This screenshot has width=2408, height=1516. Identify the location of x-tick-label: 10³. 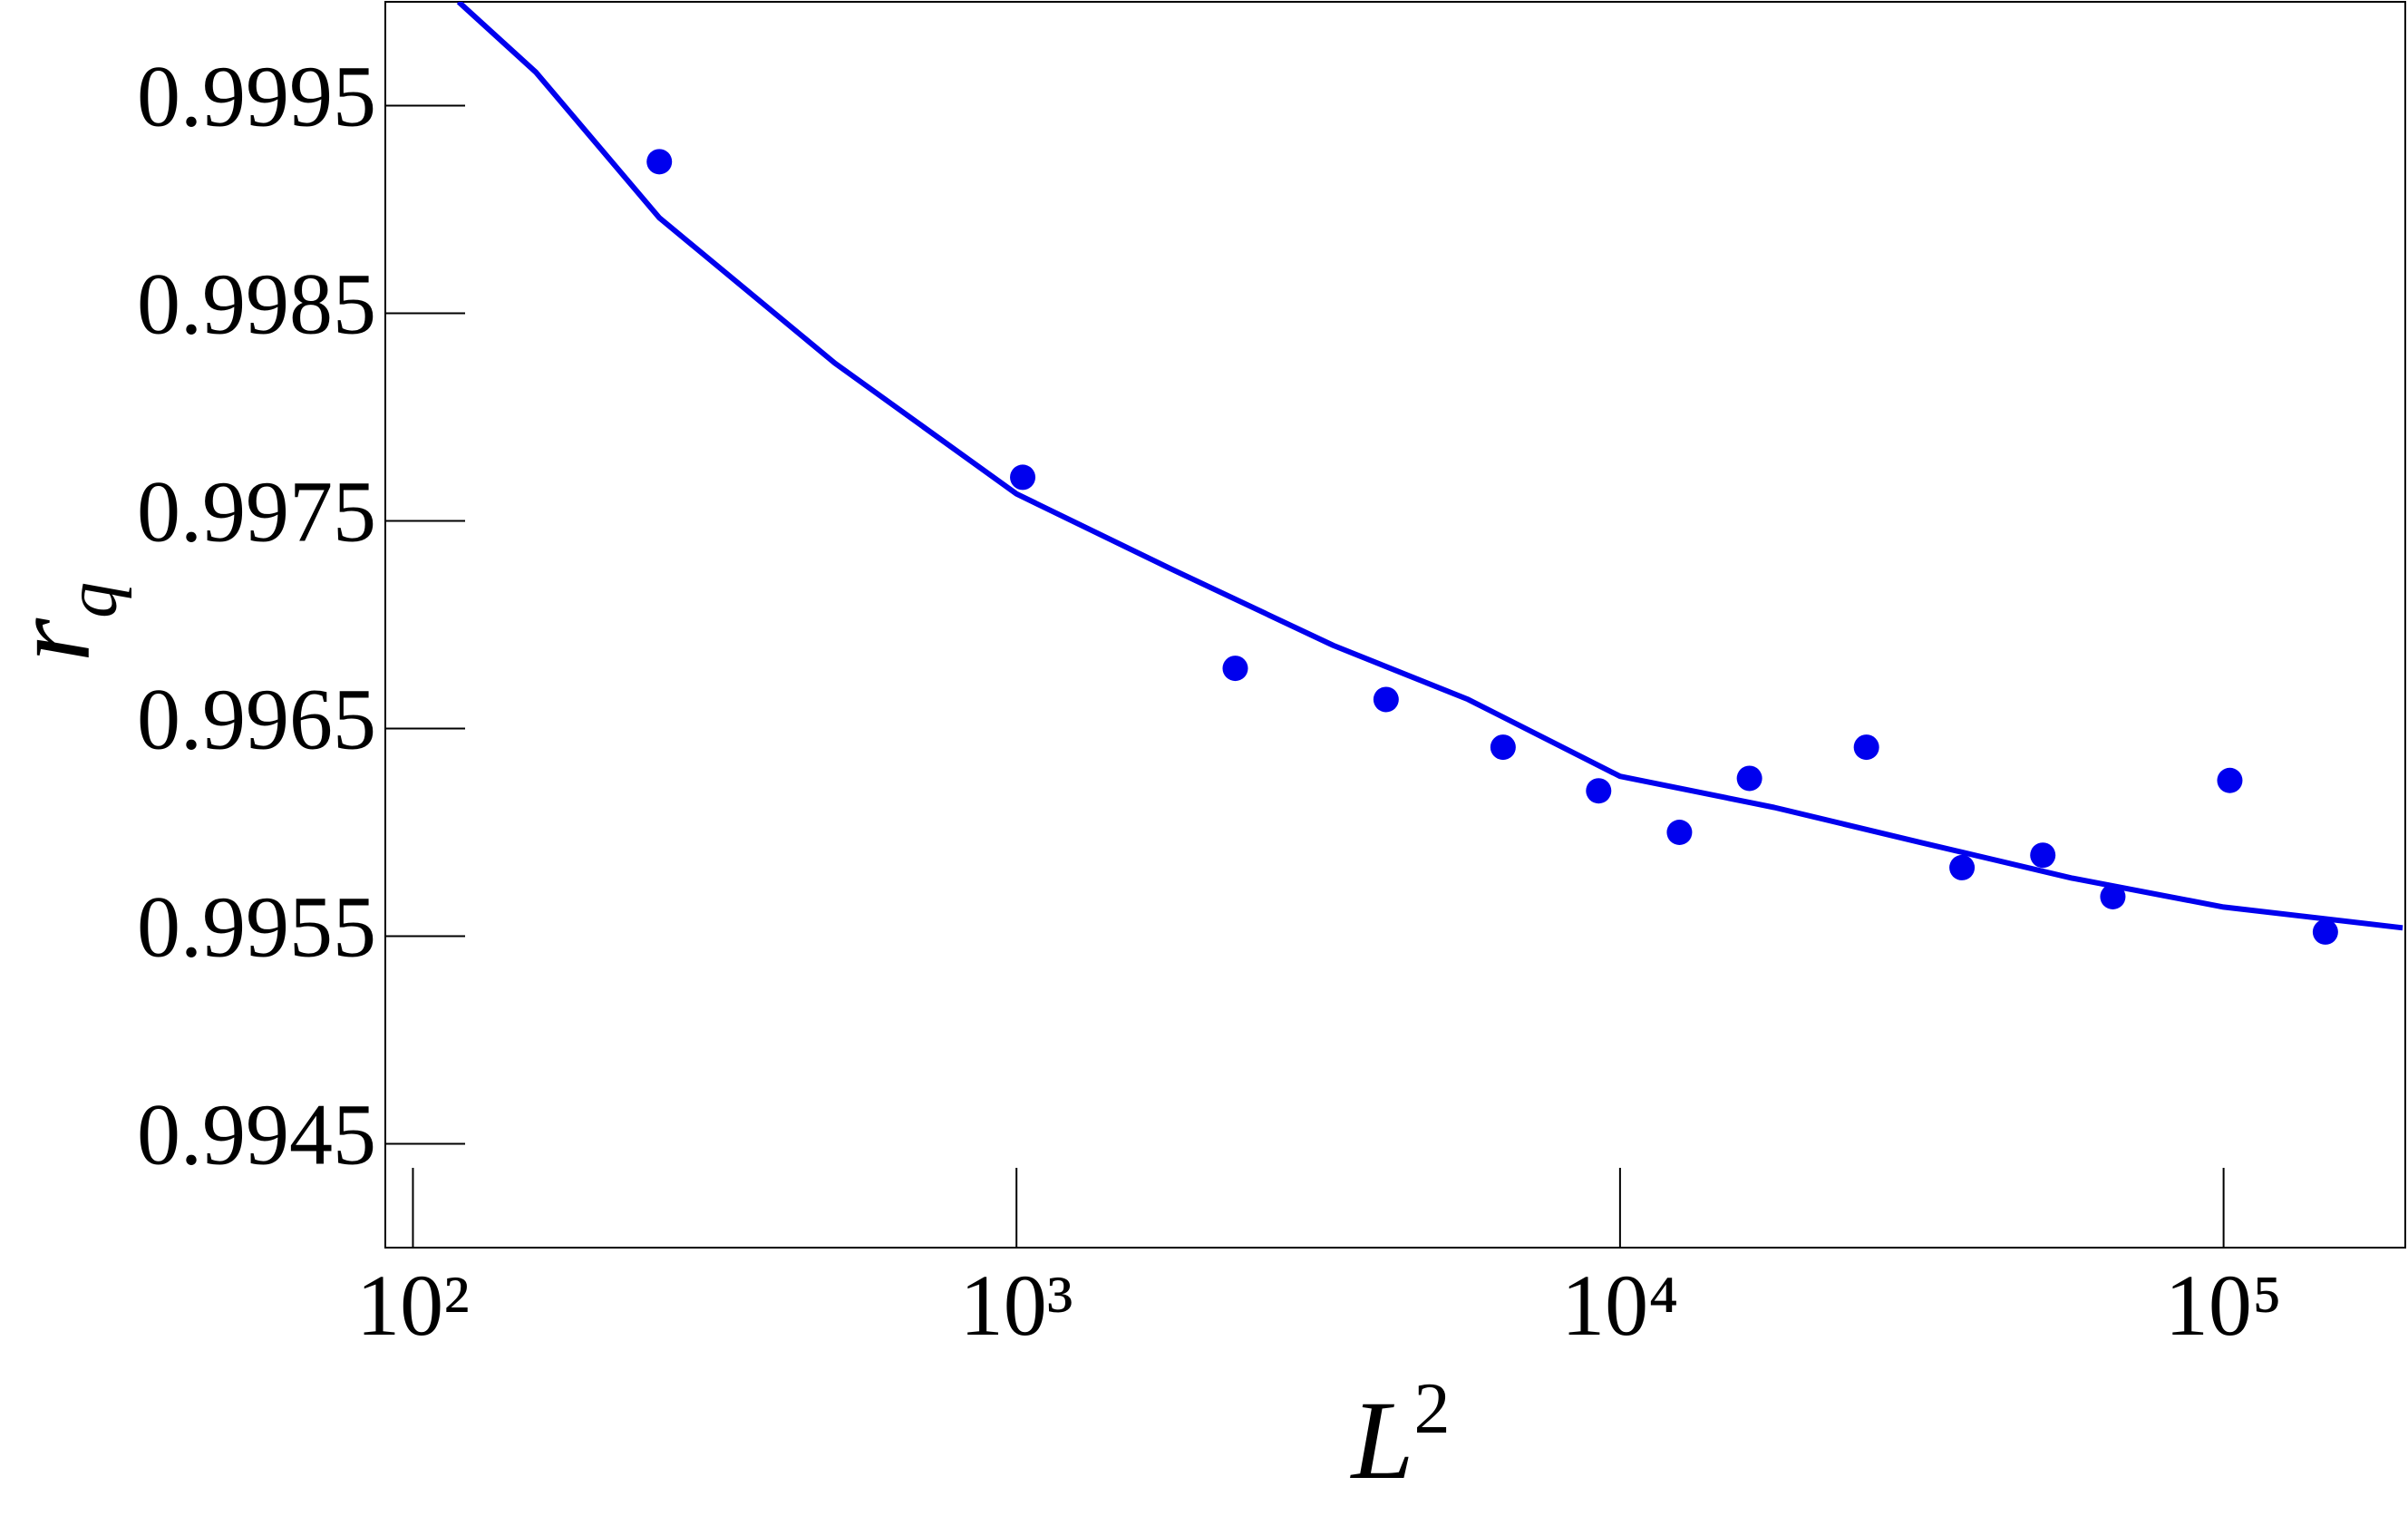
(1016, 1305).